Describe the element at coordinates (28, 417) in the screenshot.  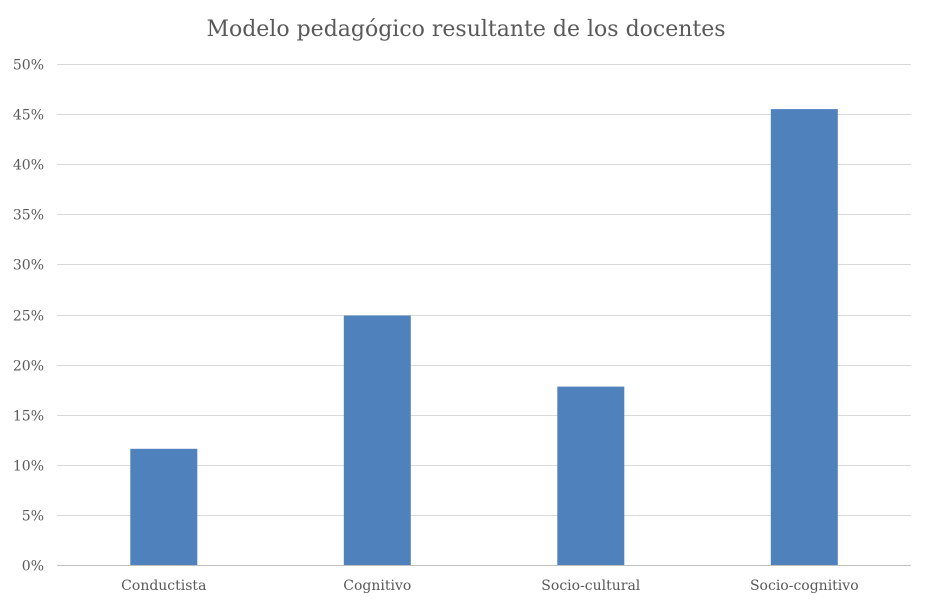
I see `y-tick-label: 15%` at that location.